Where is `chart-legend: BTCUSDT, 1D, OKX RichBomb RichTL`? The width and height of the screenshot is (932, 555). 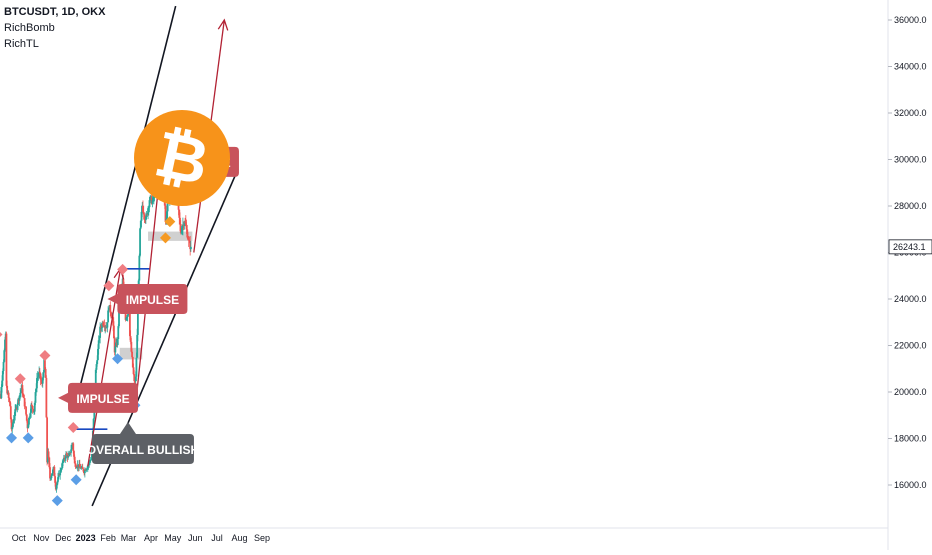 chart-legend: BTCUSDT, 1D, OKX RichBomb RichTL is located at coordinates (54, 28).